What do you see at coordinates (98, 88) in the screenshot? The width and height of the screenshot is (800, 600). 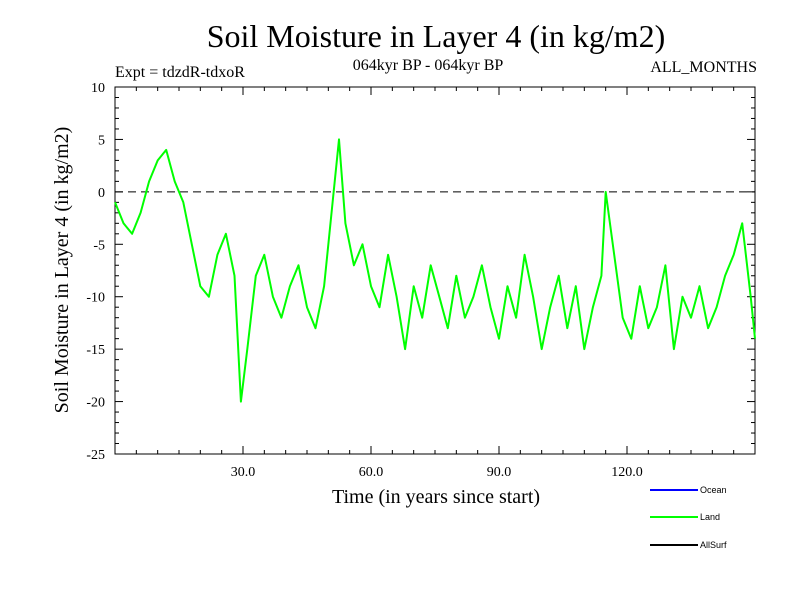 I see `y-tick-label: 10` at bounding box center [98, 88].